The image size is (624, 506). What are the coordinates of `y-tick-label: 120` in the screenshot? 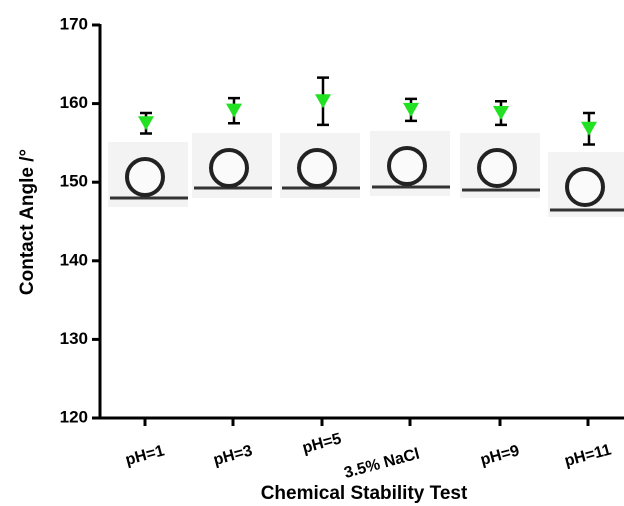 It's located at (74, 416).